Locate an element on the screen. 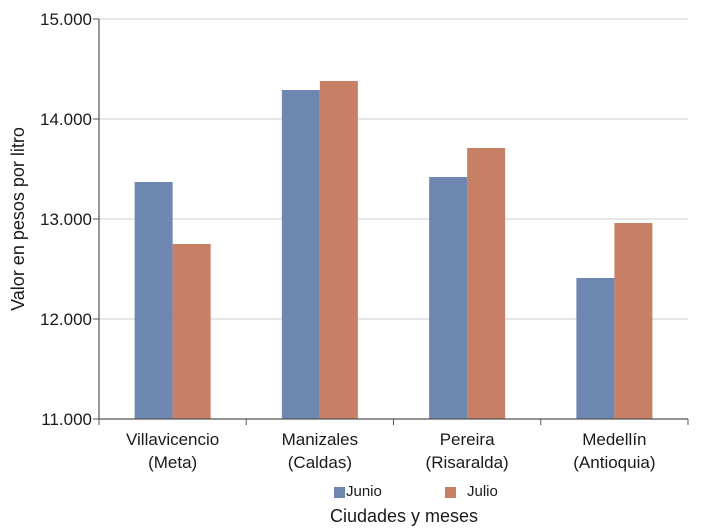 This screenshot has width=708, height=529. legend-label: Julio is located at coordinates (482, 491).